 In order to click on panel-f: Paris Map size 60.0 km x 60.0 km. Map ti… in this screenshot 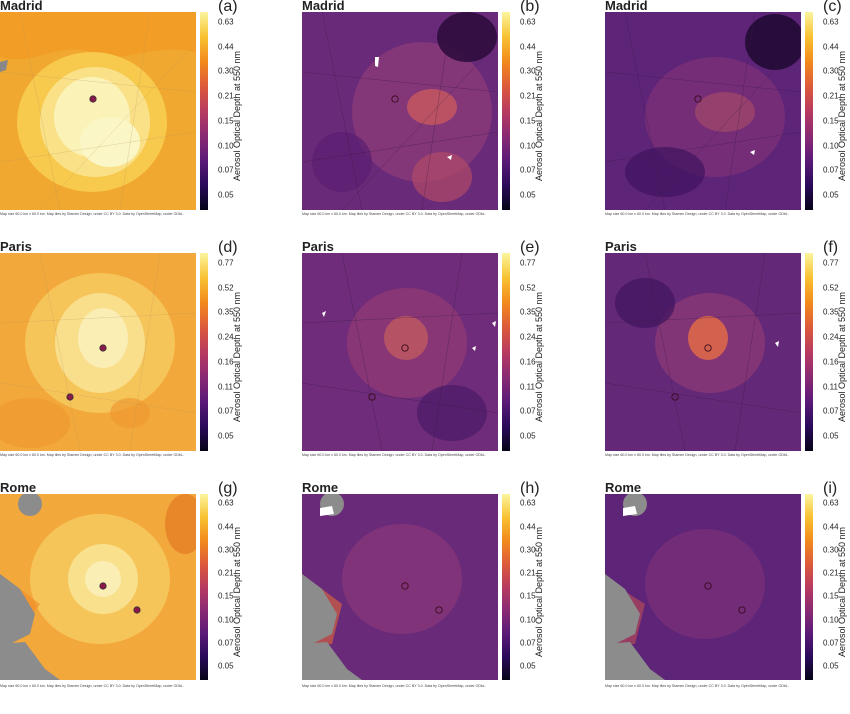, I will do `click(727, 356)`.